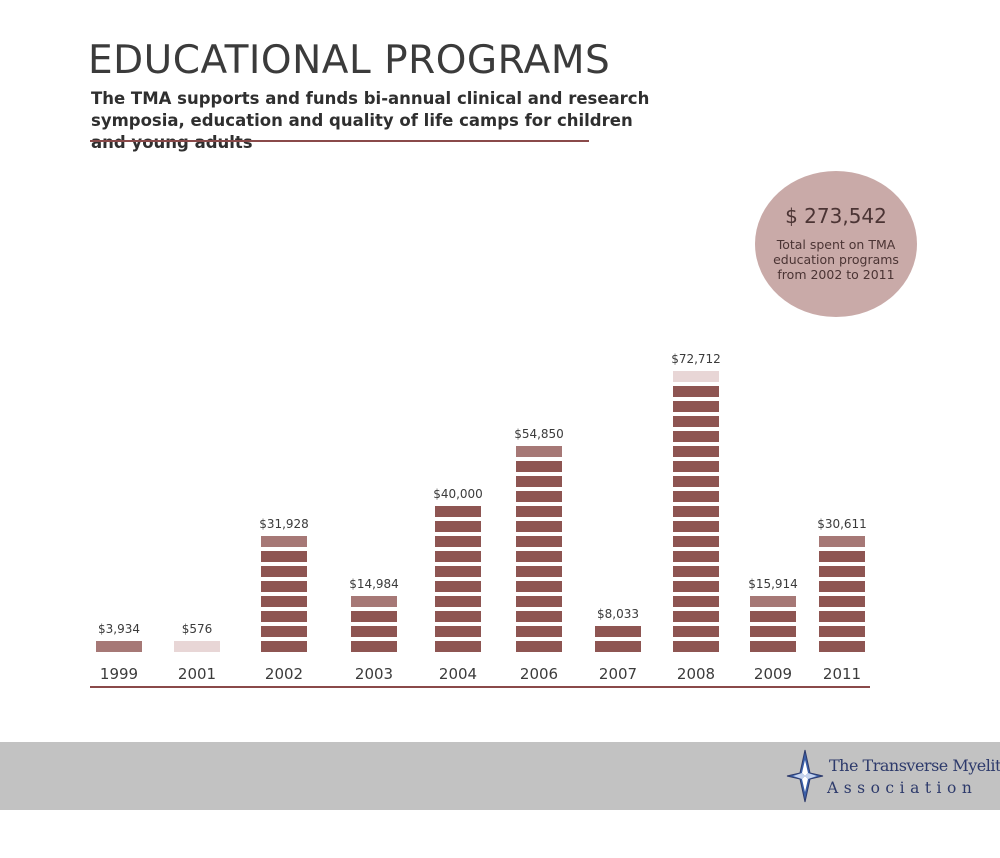  I want to click on value-label: $40,000, so click(458, 494).